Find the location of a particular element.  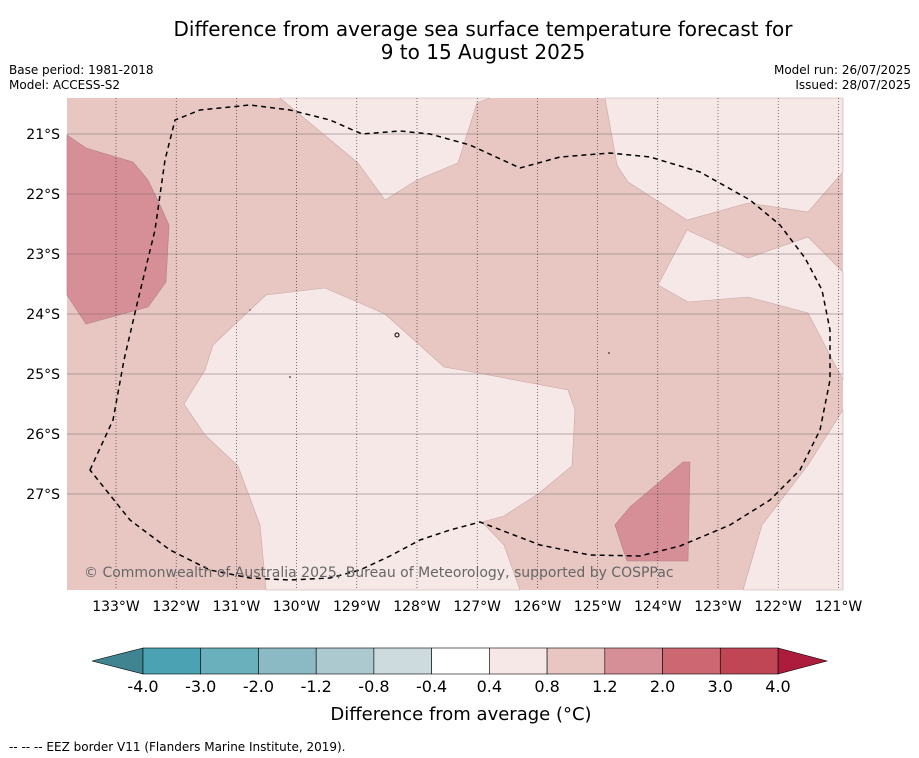

latitude-label: 24°S is located at coordinates (43, 315).